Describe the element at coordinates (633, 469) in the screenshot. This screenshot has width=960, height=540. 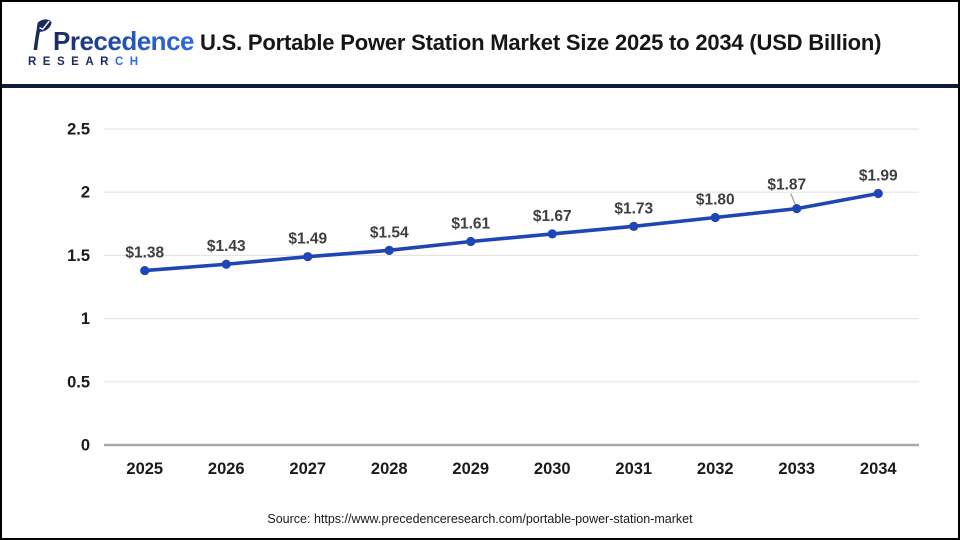
I see `x-axis-tick-label: 2031` at that location.